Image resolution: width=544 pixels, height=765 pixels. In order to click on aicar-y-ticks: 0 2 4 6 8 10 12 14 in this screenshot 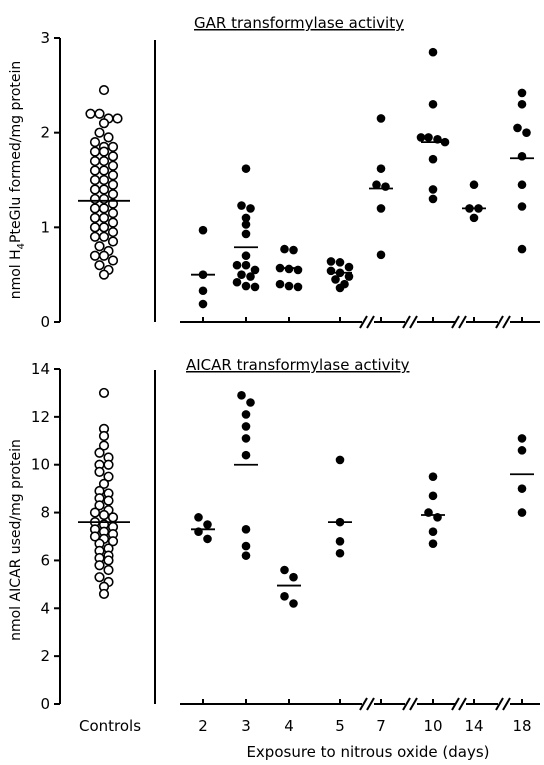, I will do `click(45, 536)`.